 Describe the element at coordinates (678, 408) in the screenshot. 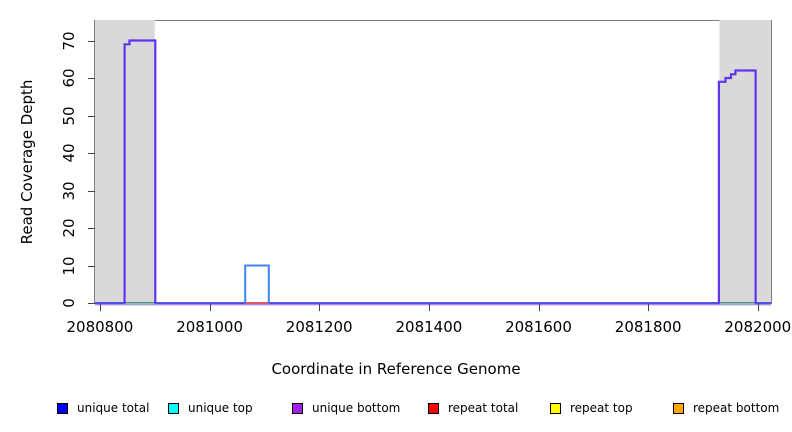

I see `legend-swatch-repeat-bottom` at that location.